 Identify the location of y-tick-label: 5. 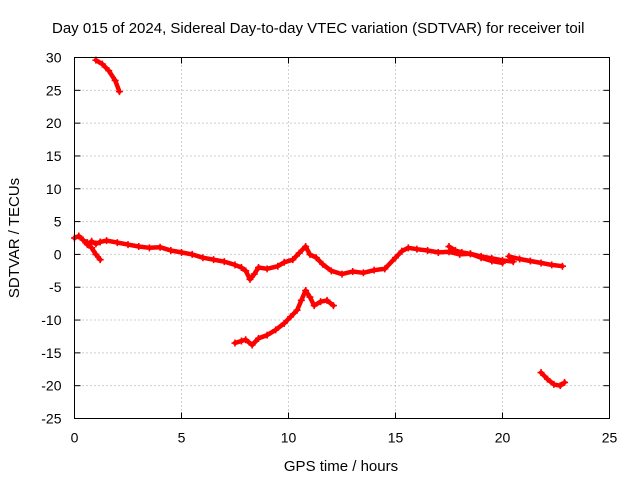
(58, 222).